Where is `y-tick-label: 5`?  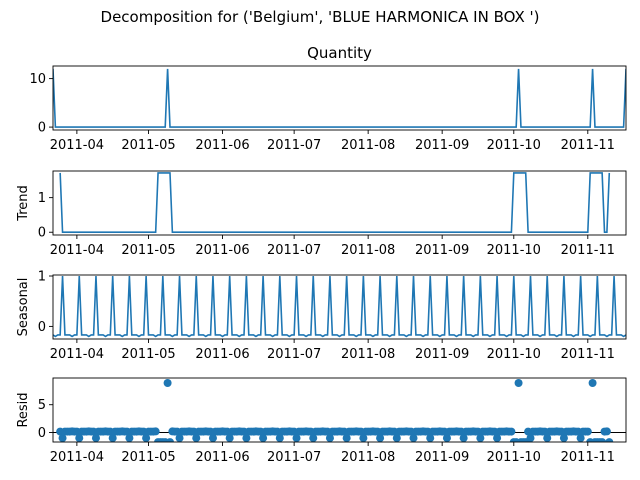 y-tick-label: 5 is located at coordinates (42, 405).